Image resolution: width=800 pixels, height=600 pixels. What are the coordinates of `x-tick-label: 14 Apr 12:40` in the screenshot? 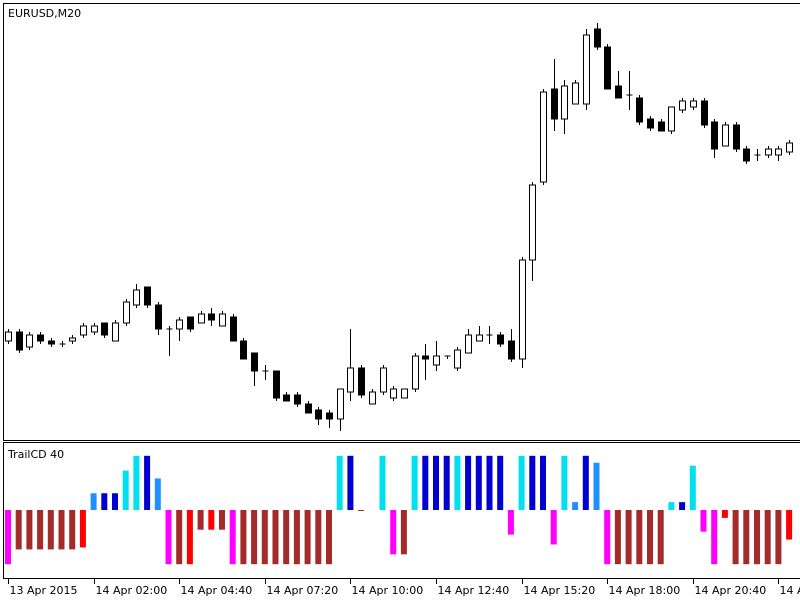 It's located at (474, 590).